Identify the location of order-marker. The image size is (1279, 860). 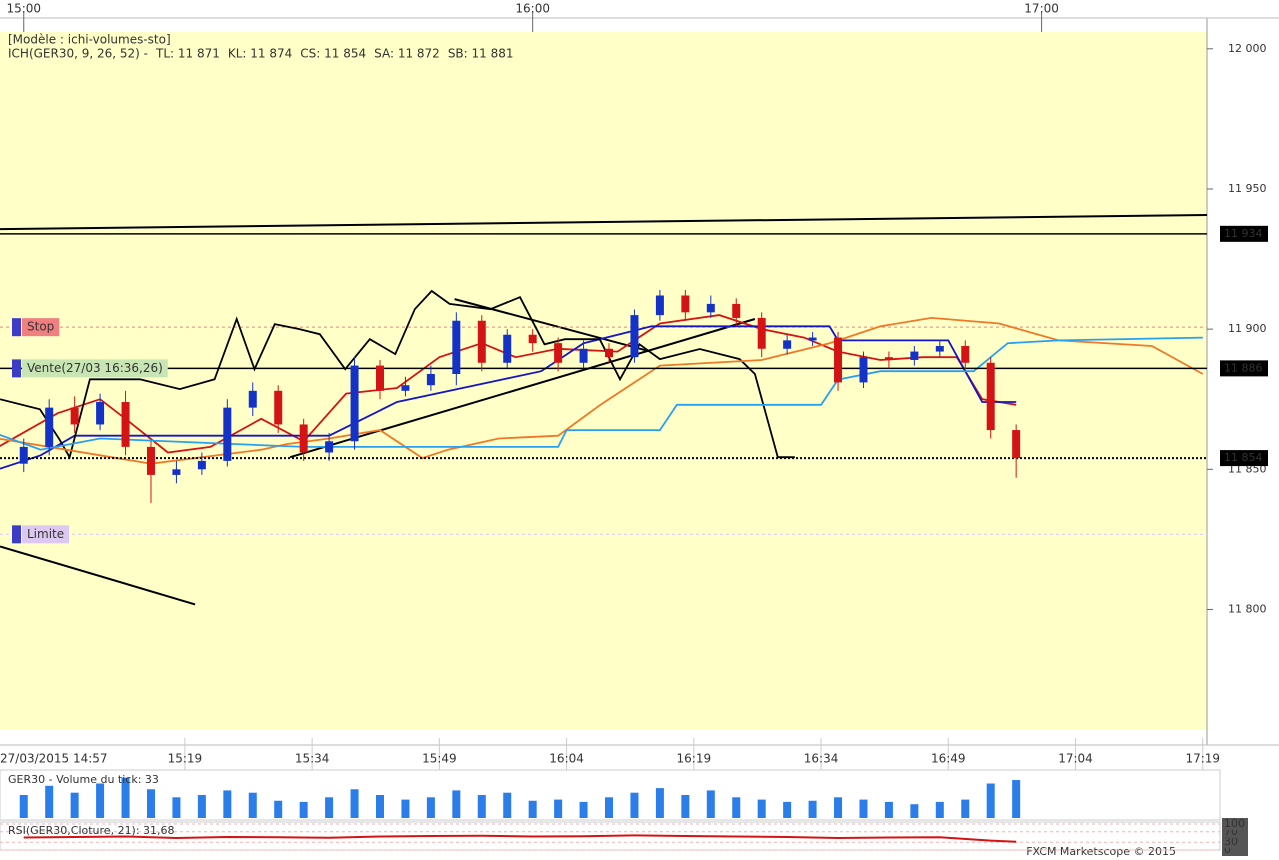
(16, 534).